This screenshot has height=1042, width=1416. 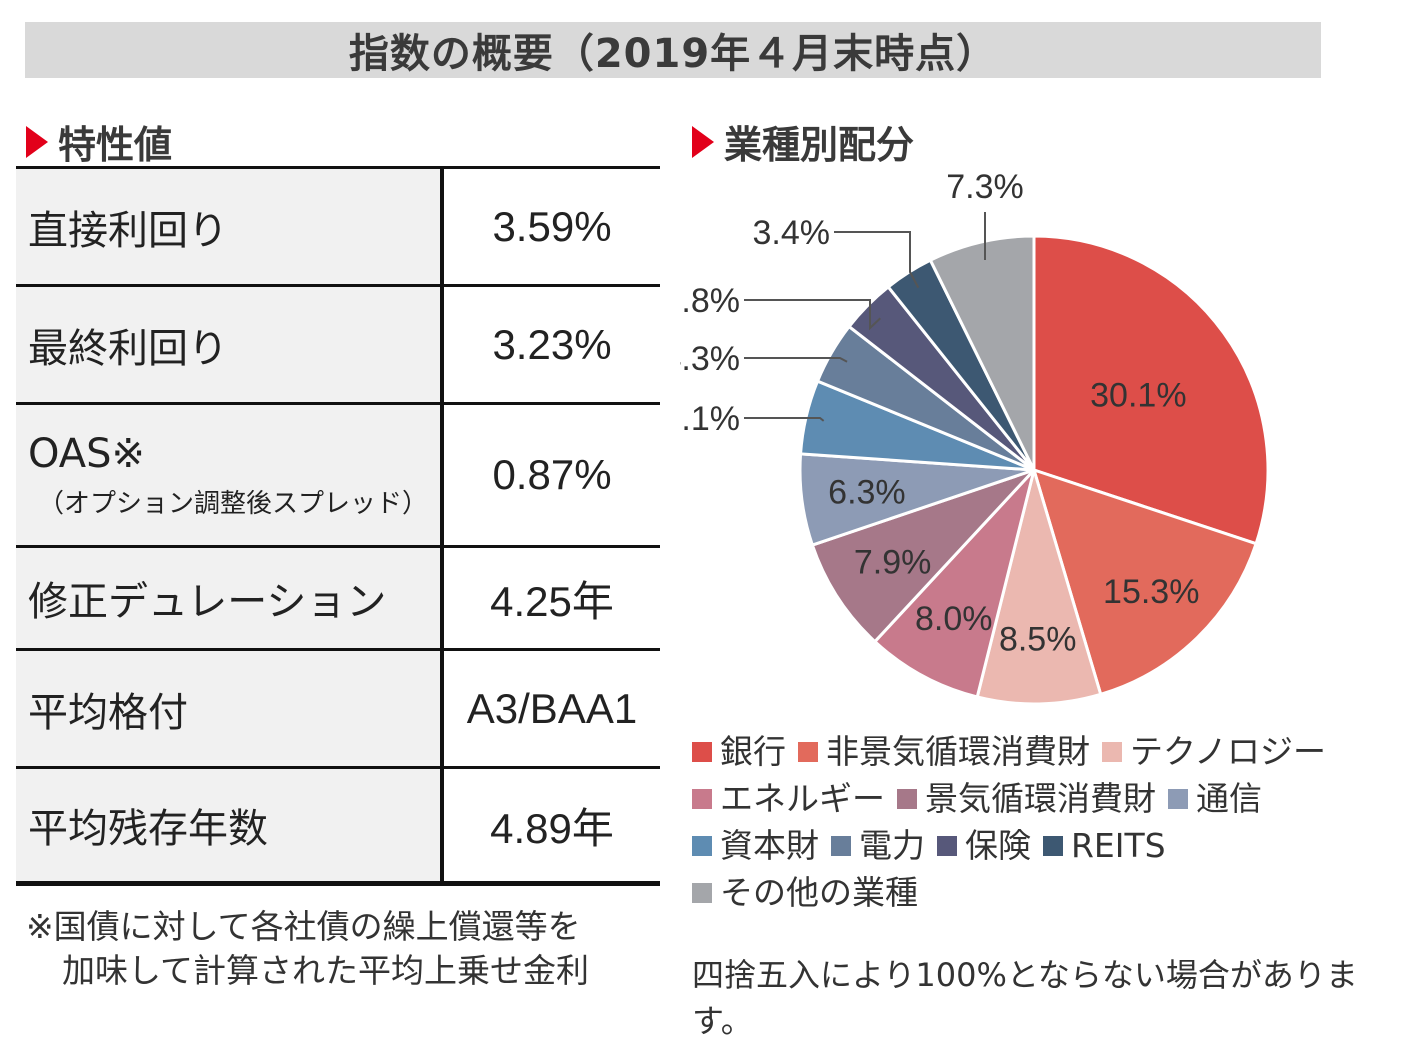 I want to click on pie-slice-label: 30.1%, so click(x=1138, y=396).